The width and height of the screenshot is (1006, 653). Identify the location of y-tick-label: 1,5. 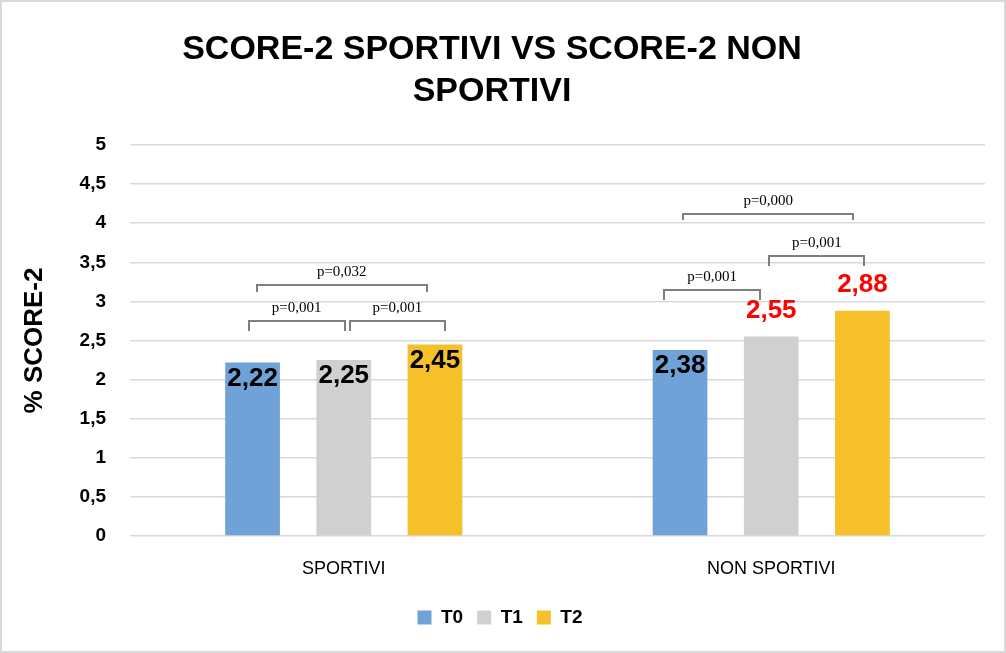
(93, 417).